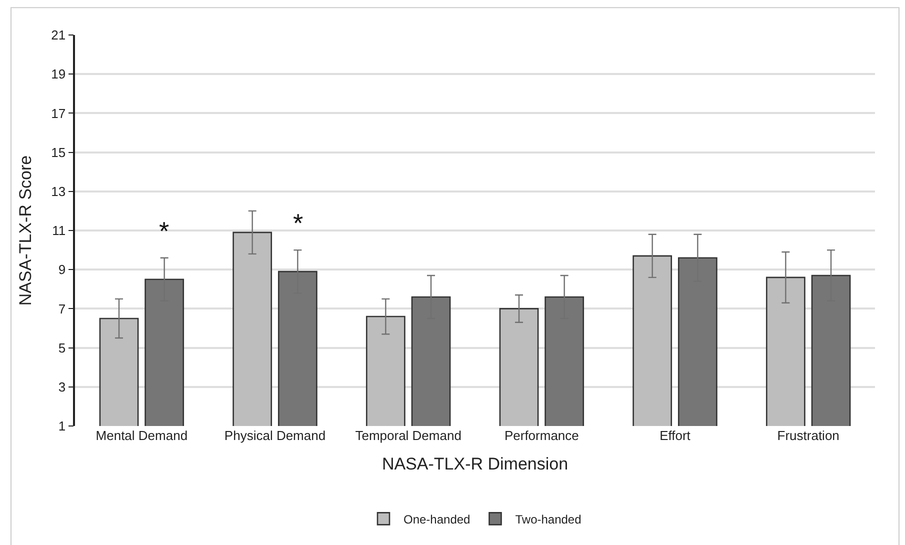 The width and height of the screenshot is (905, 545). Describe the element at coordinates (548, 519) in the screenshot. I see `legend-label: Two-handed` at that location.